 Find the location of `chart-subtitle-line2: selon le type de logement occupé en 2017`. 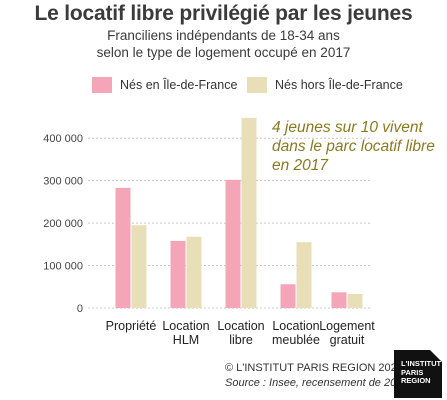

chart-subtitle-line2: selon le type de logement occupé en 2017 is located at coordinates (223, 52).